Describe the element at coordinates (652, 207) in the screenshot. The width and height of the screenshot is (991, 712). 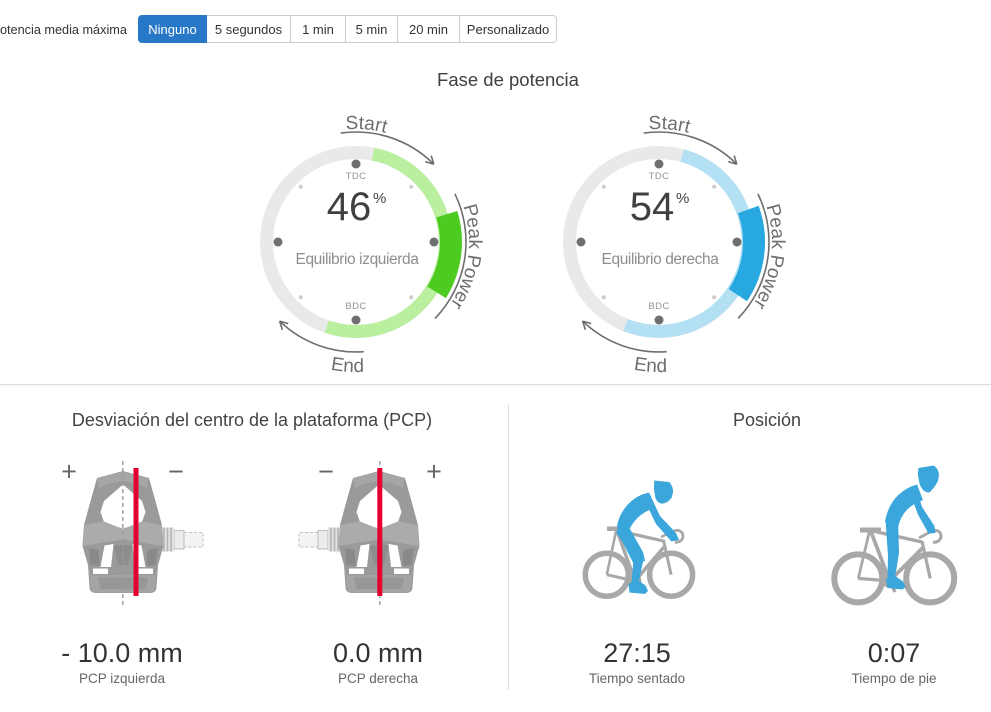
I see `svg-text: 54` at that location.